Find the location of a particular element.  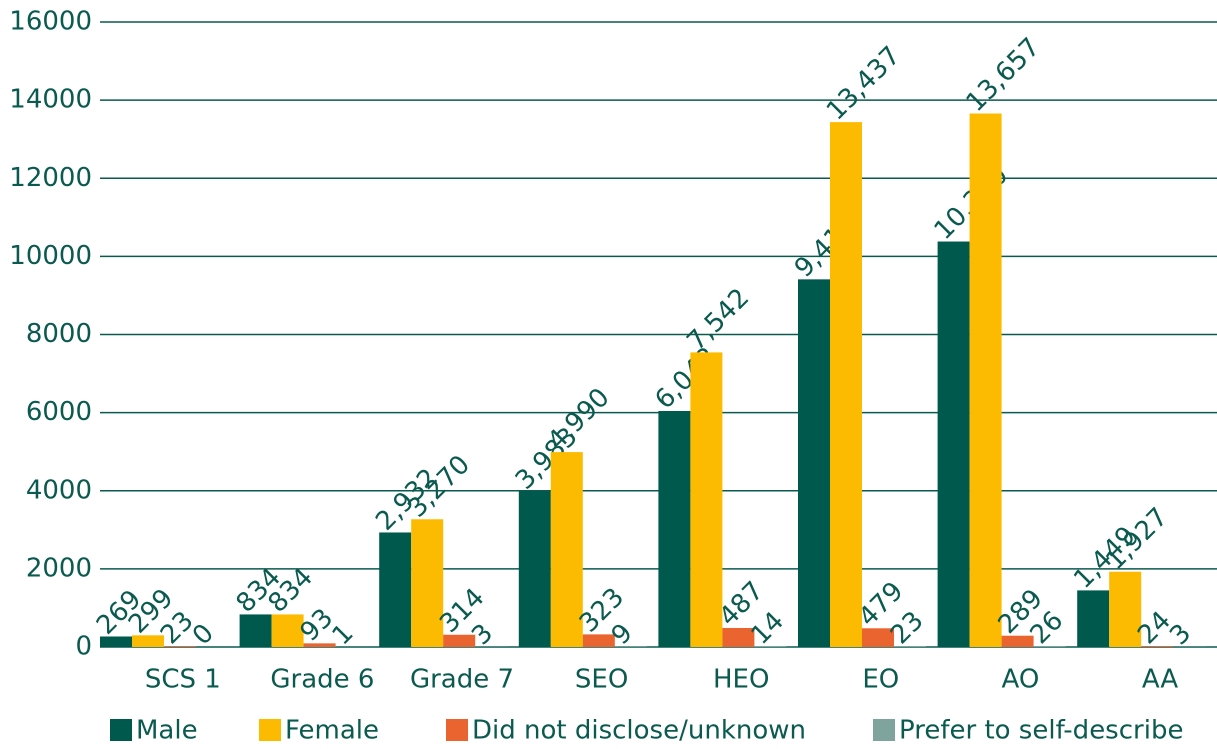

legend-label: Did not disclose/unknown is located at coordinates (639, 731).